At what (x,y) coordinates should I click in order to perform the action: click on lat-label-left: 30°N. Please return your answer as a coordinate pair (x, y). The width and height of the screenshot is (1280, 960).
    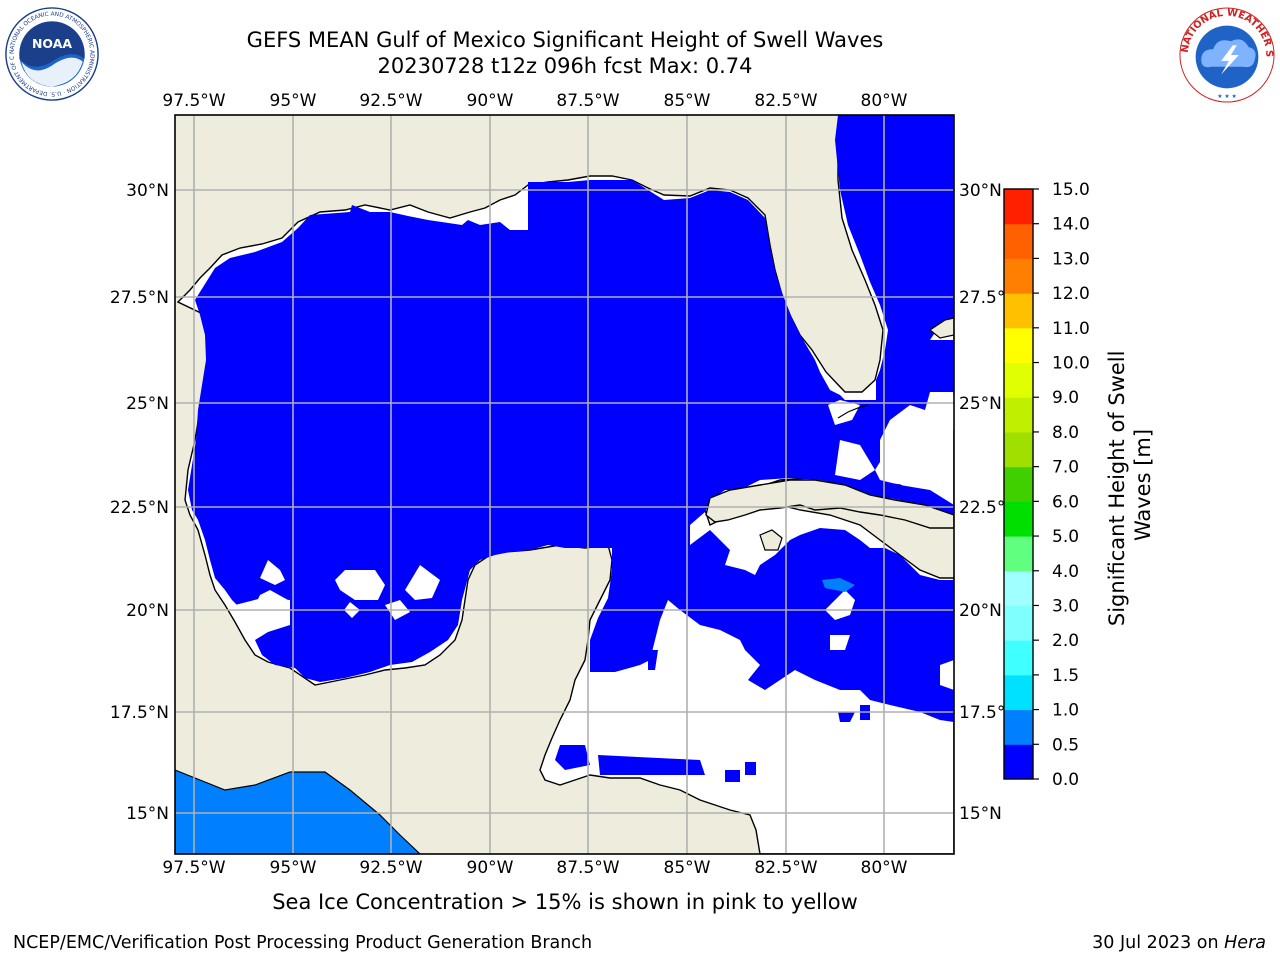
    Looking at the image, I should click on (147, 191).